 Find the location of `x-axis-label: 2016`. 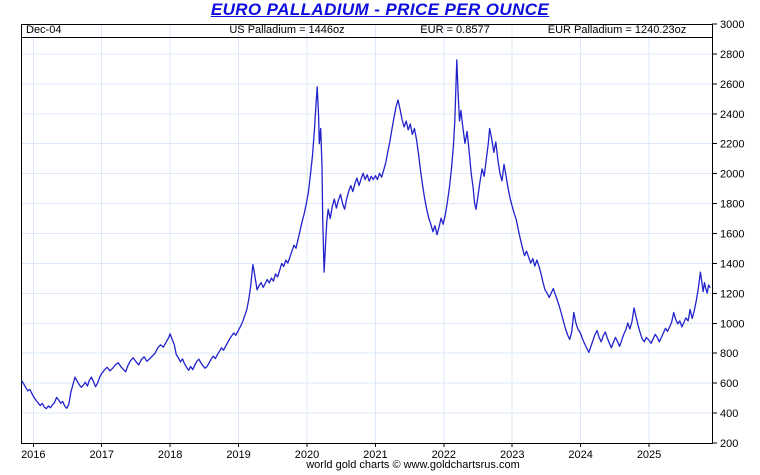

x-axis-label: 2016 is located at coordinates (33, 455).